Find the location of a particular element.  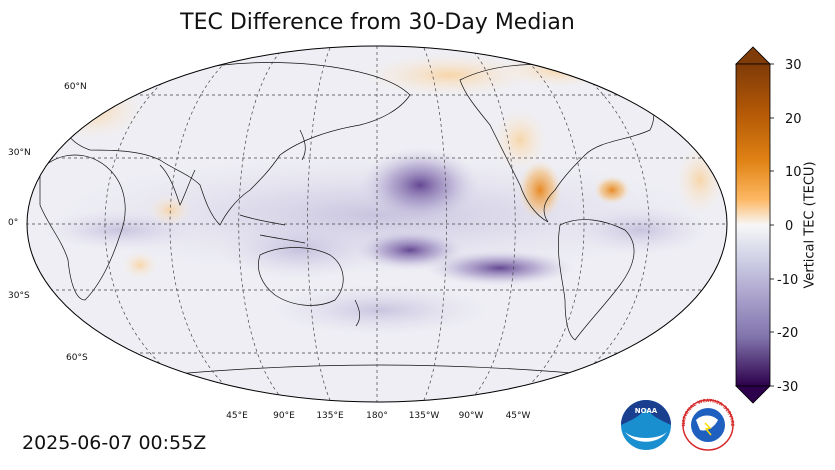

lon-label: 180° is located at coordinates (377, 416).